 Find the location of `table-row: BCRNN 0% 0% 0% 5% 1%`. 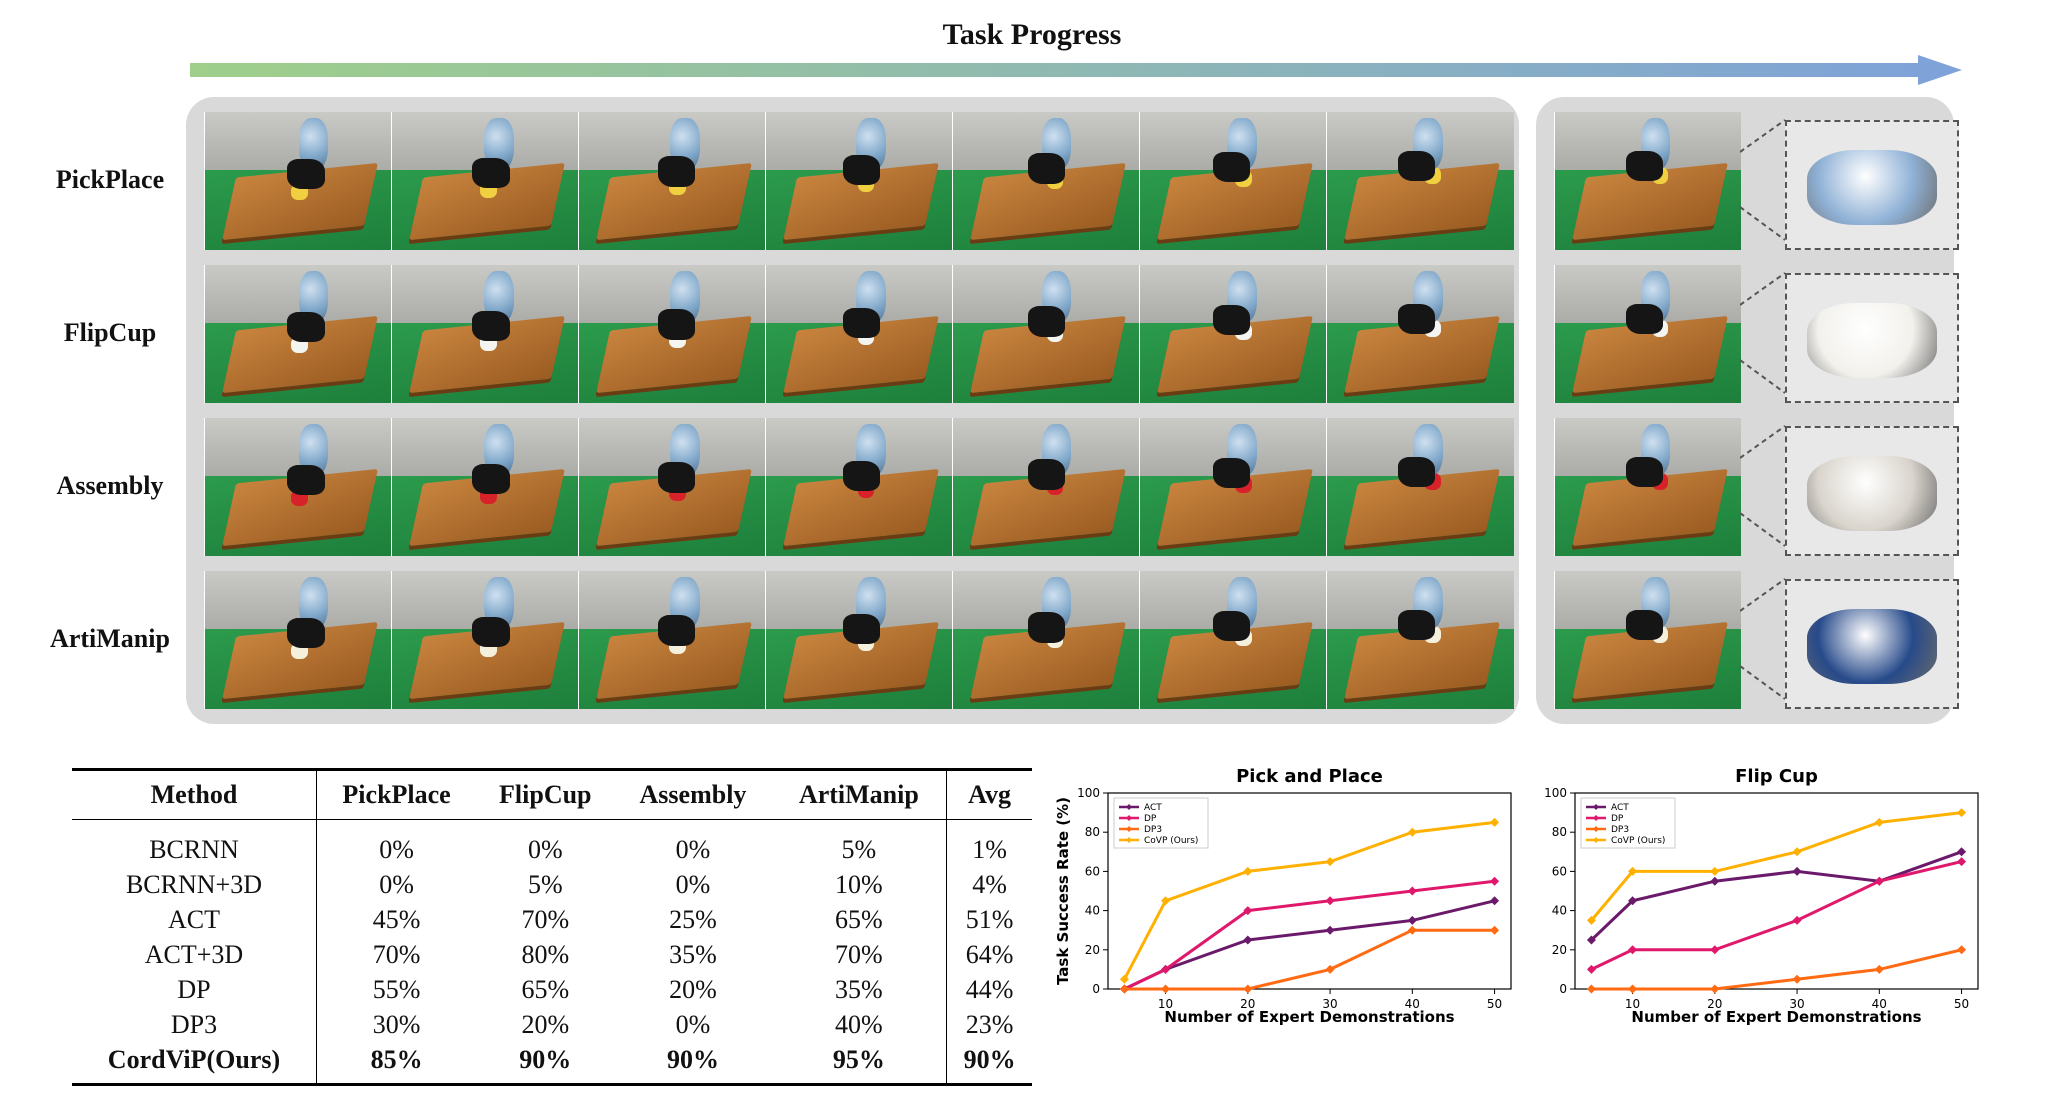

table-row: BCRNN 0% 0% 0% 5% 1% is located at coordinates (552, 843).